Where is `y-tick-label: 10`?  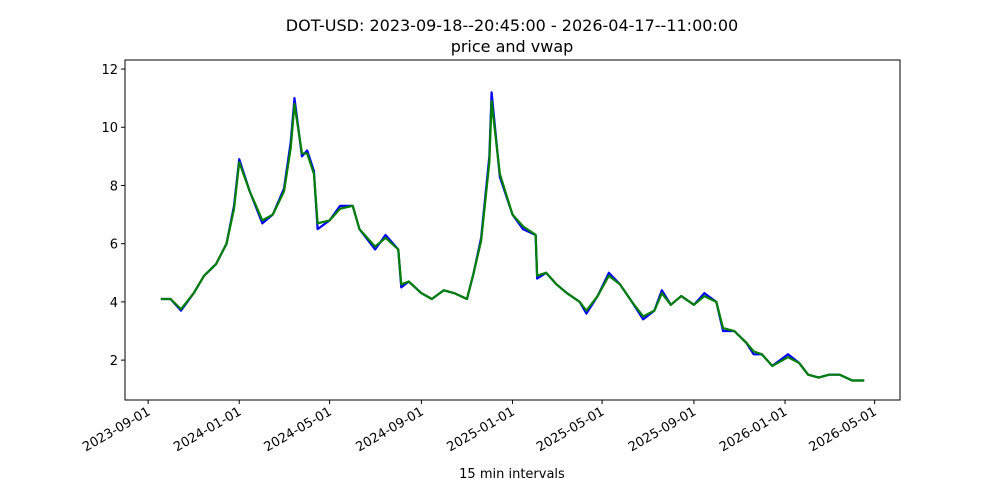 y-tick-label: 10 is located at coordinates (109, 128).